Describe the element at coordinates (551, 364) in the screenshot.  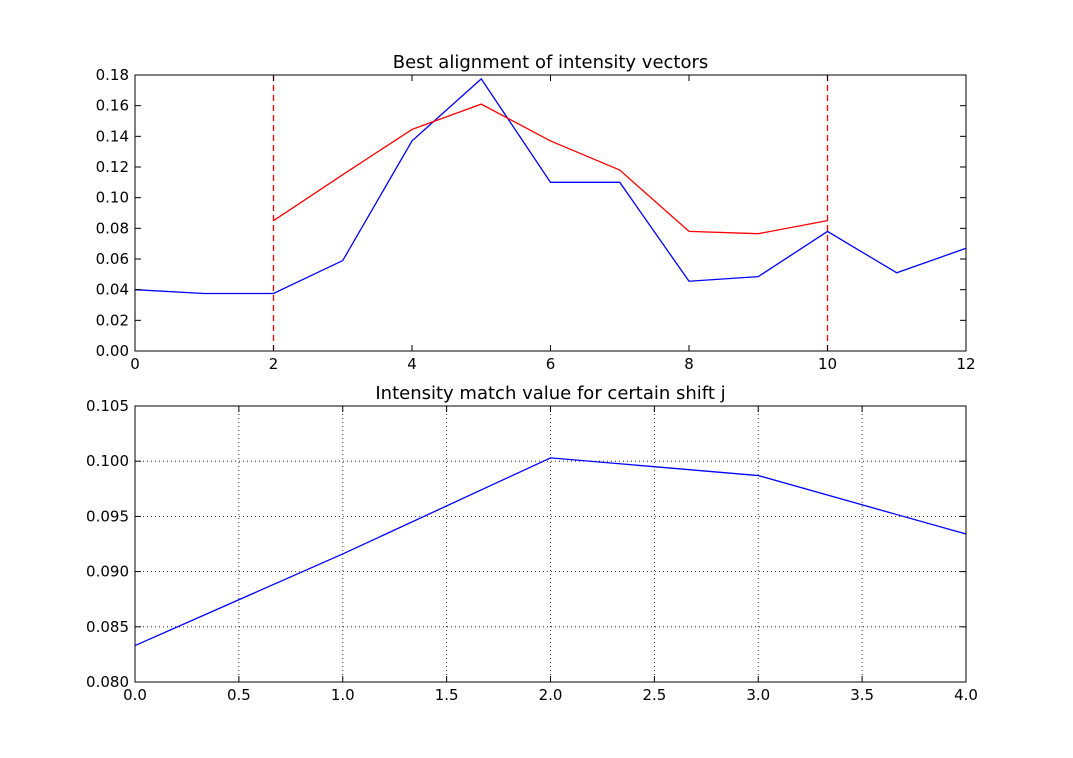
I see `x-tick-label: 6` at that location.